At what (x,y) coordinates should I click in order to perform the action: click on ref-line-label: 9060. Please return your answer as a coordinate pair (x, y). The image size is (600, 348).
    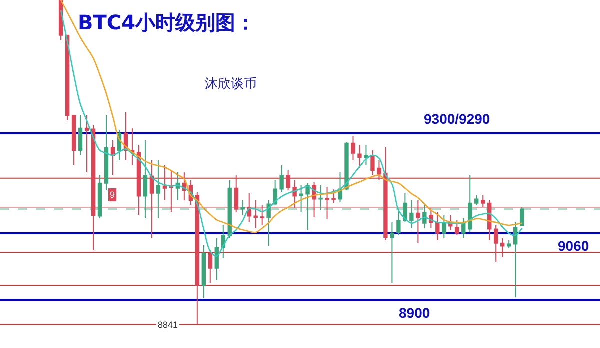
    Looking at the image, I should click on (574, 246).